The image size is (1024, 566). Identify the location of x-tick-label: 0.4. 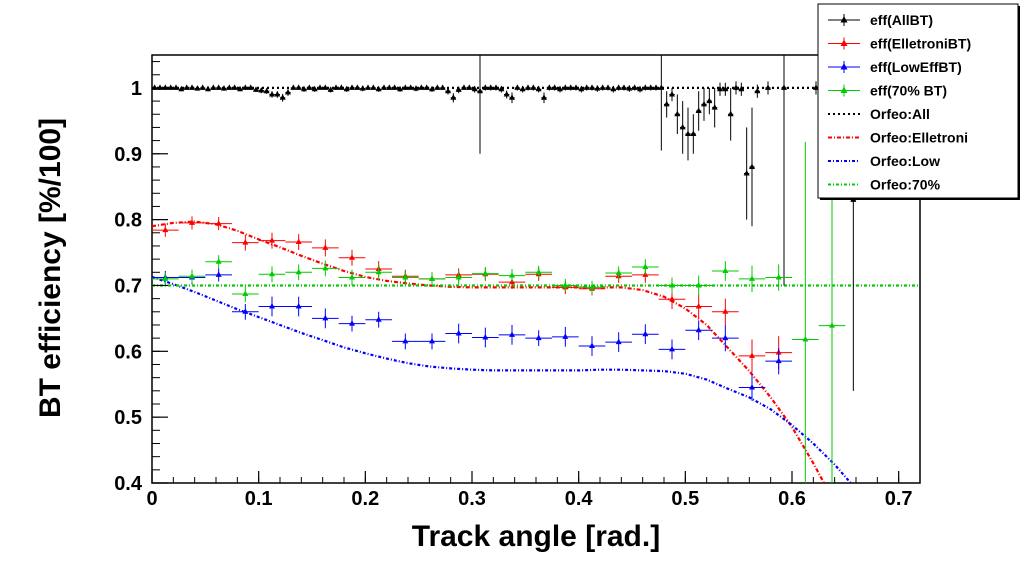
(579, 499).